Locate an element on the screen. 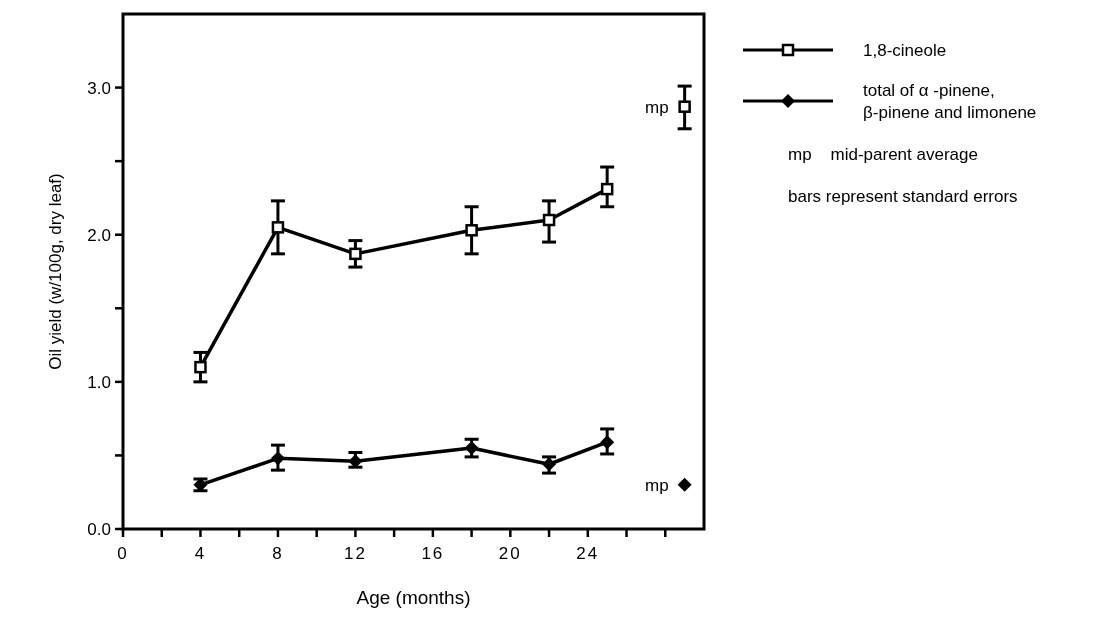 The height and width of the screenshot is (634, 1114). y-tick-label: 3.0 is located at coordinates (99, 88).